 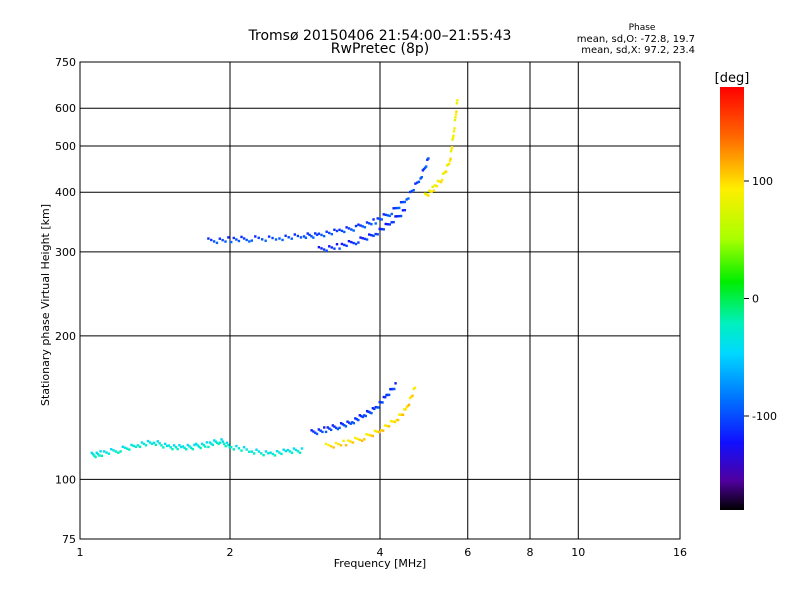 I want to click on y-axis-ticks: 75 100 200 300 400 500 600 750, so click(x=65, y=301).